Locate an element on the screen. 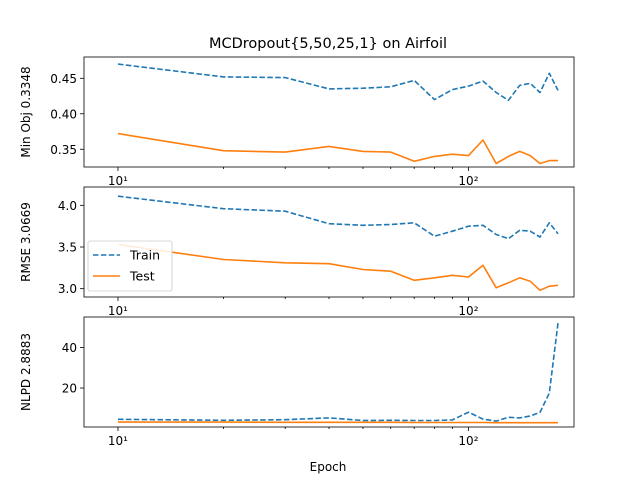 This screenshot has height=480, width=640. y-tick-label: 0.45 is located at coordinates (63, 79).